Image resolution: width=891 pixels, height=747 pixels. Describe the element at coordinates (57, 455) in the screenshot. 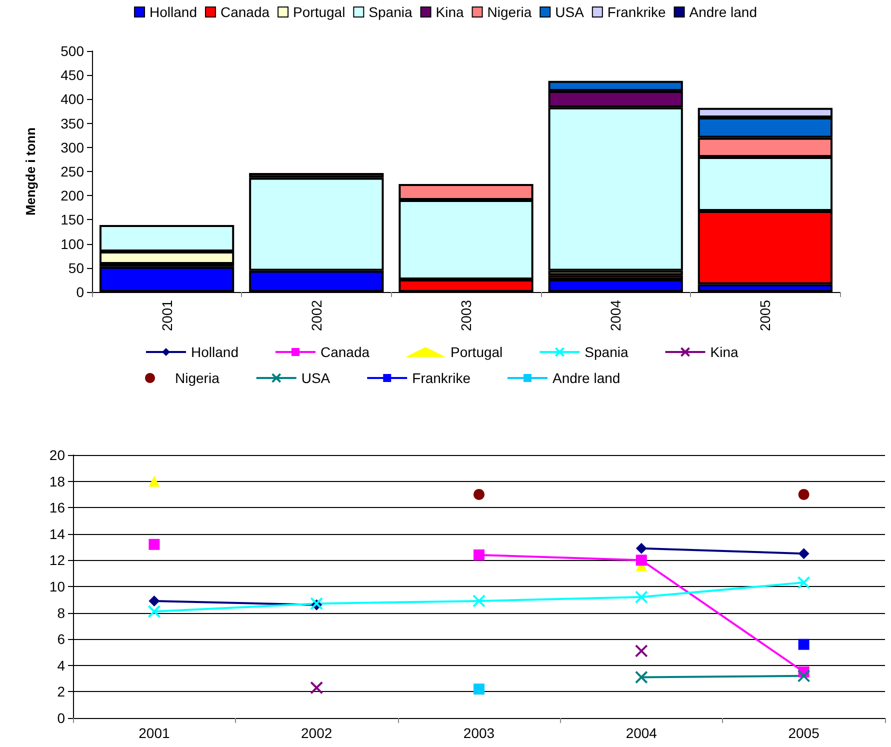

I see `y-tick-label: 20` at that location.